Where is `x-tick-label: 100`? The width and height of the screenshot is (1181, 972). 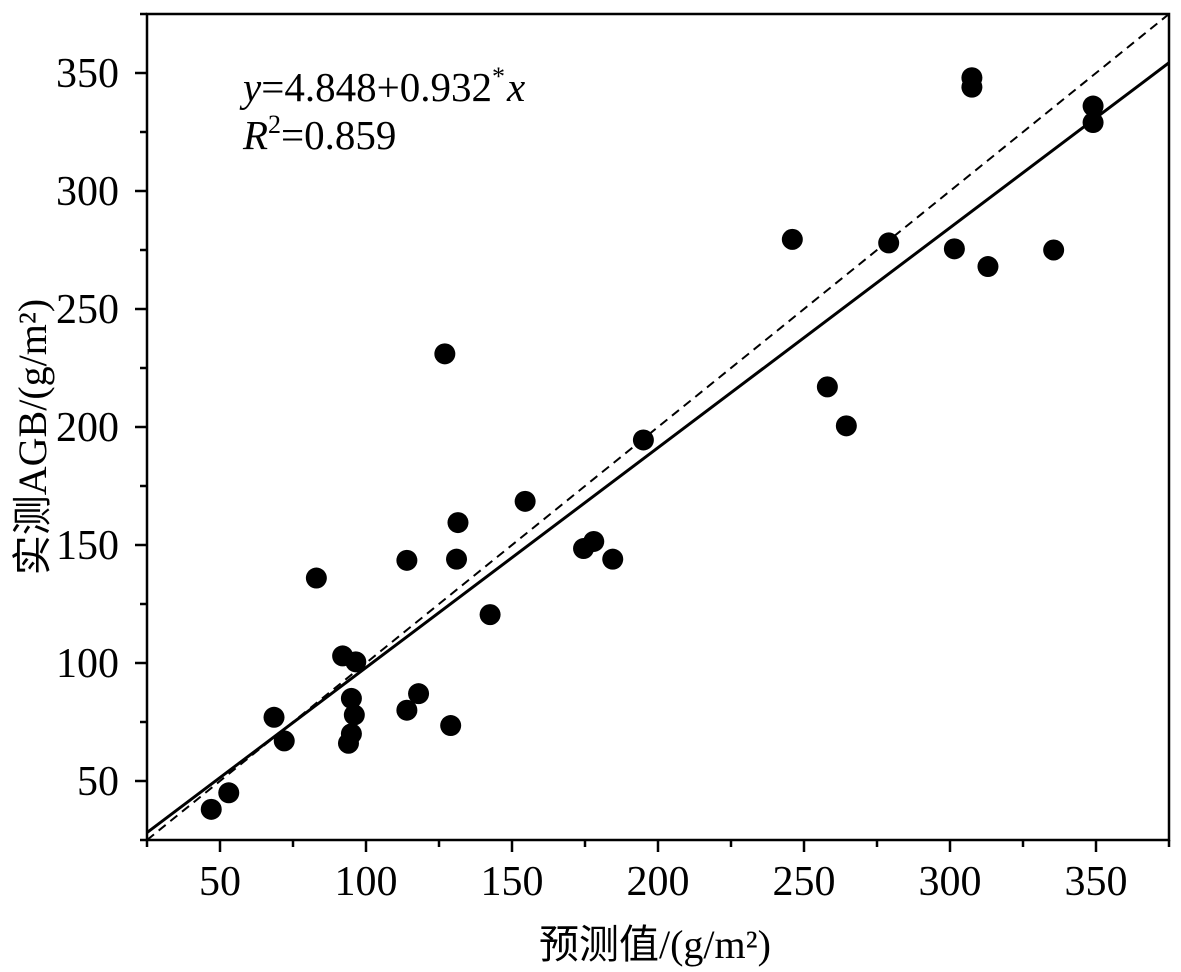
x-tick-label: 100 is located at coordinates (366, 882).